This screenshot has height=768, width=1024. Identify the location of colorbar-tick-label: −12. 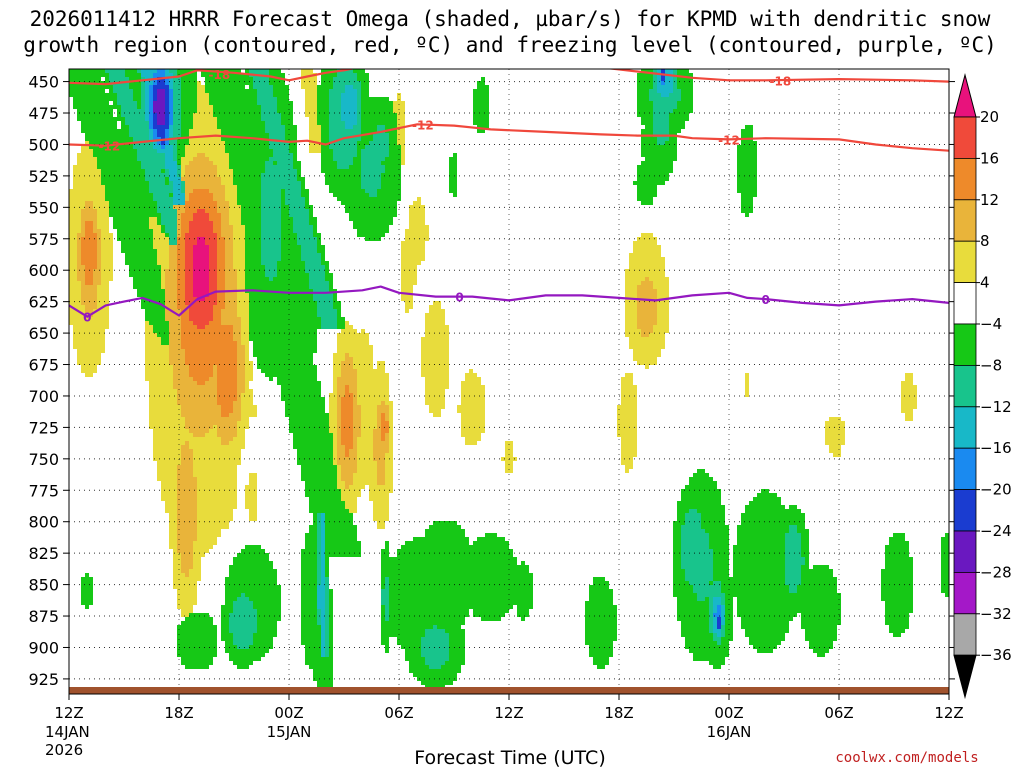
(996, 407).